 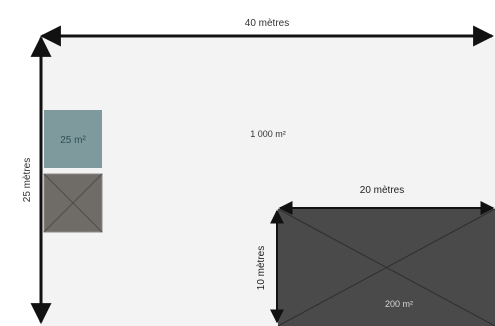 I want to click on small-grey-box, so click(x=73, y=203).